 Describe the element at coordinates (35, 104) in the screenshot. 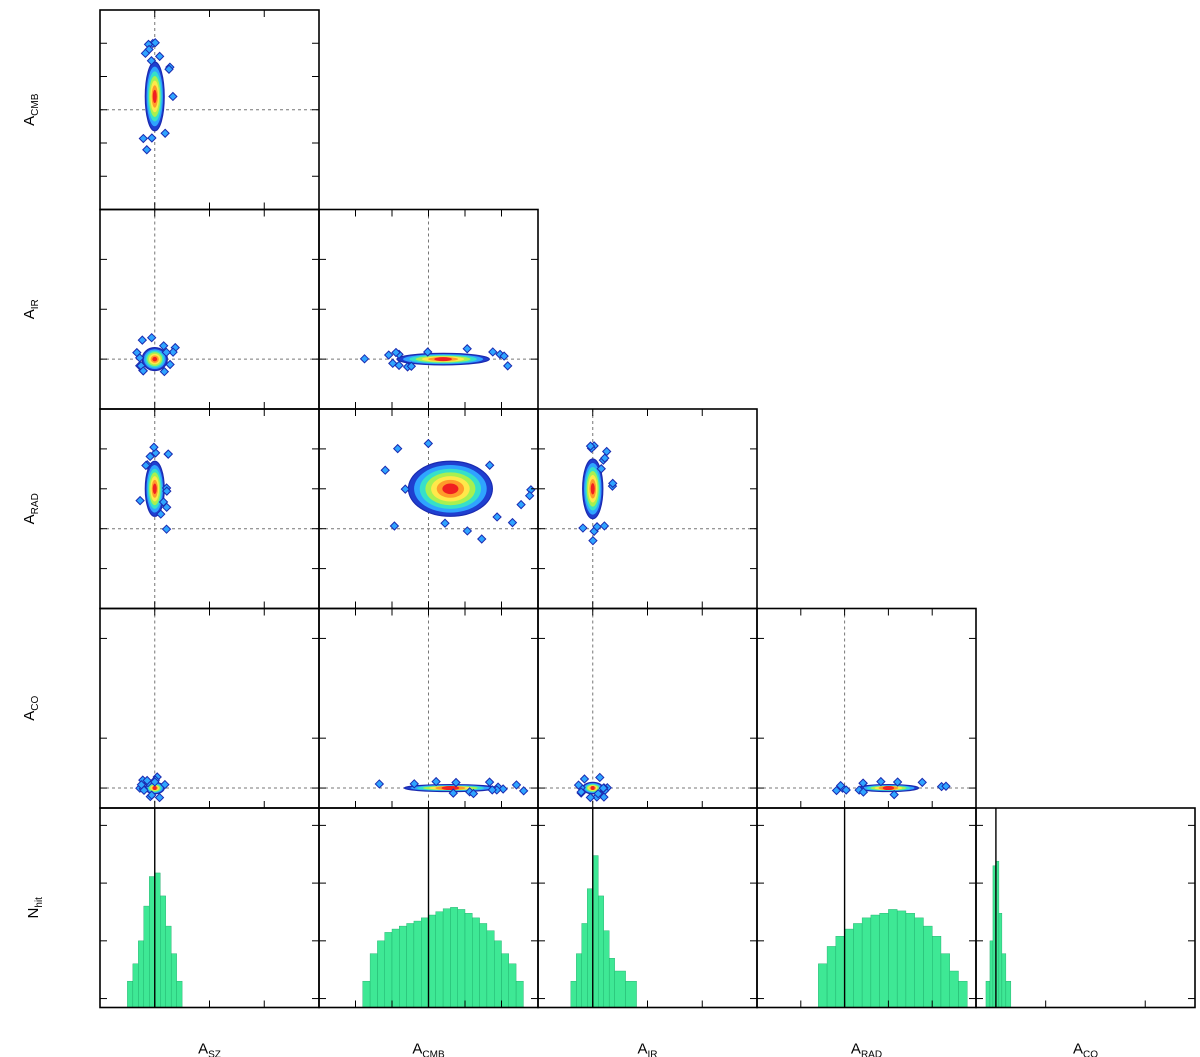

I see `y-axis-label-A_CMB-sub: CMB` at that location.